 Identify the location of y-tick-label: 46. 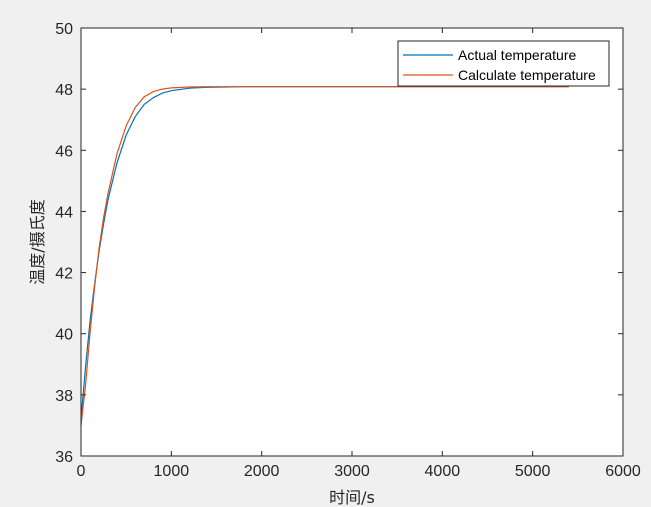
(64, 151).